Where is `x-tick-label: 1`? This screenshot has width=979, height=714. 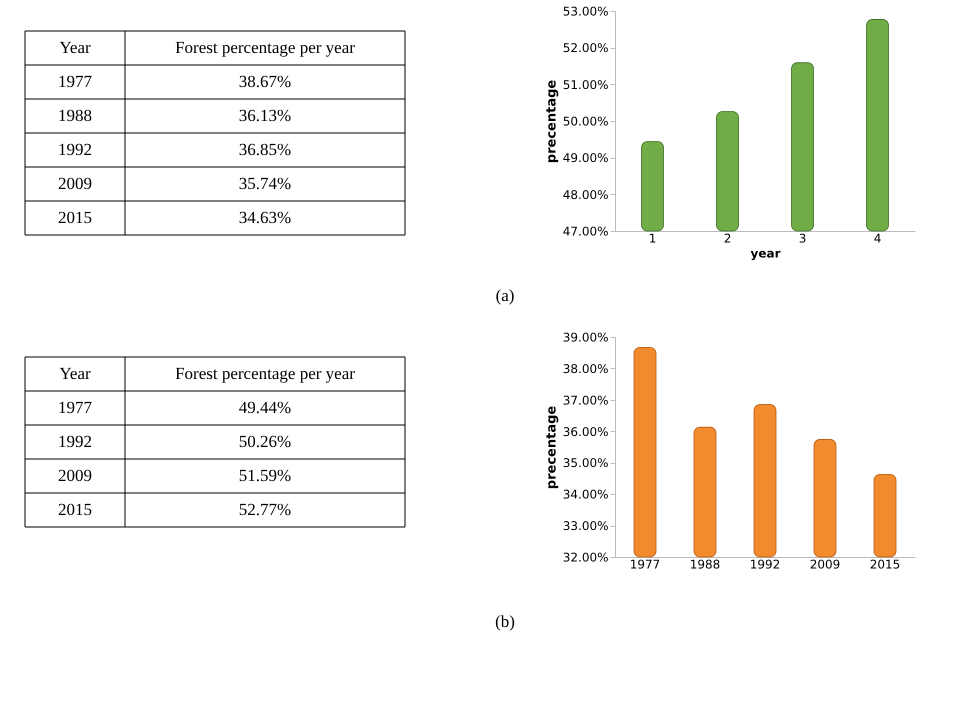 x-tick-label: 1 is located at coordinates (652, 239).